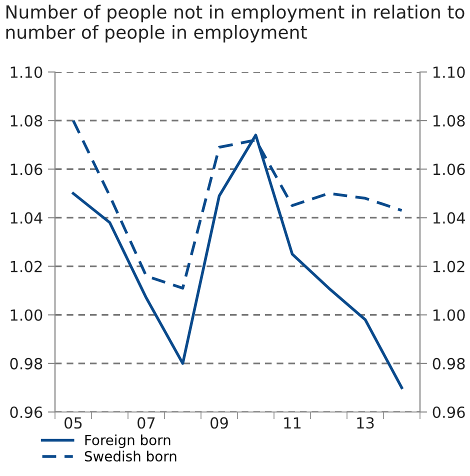 The width and height of the screenshot is (470, 476). What do you see at coordinates (448, 266) in the screenshot?
I see `y2-tick-label: 1.02` at bounding box center [448, 266].